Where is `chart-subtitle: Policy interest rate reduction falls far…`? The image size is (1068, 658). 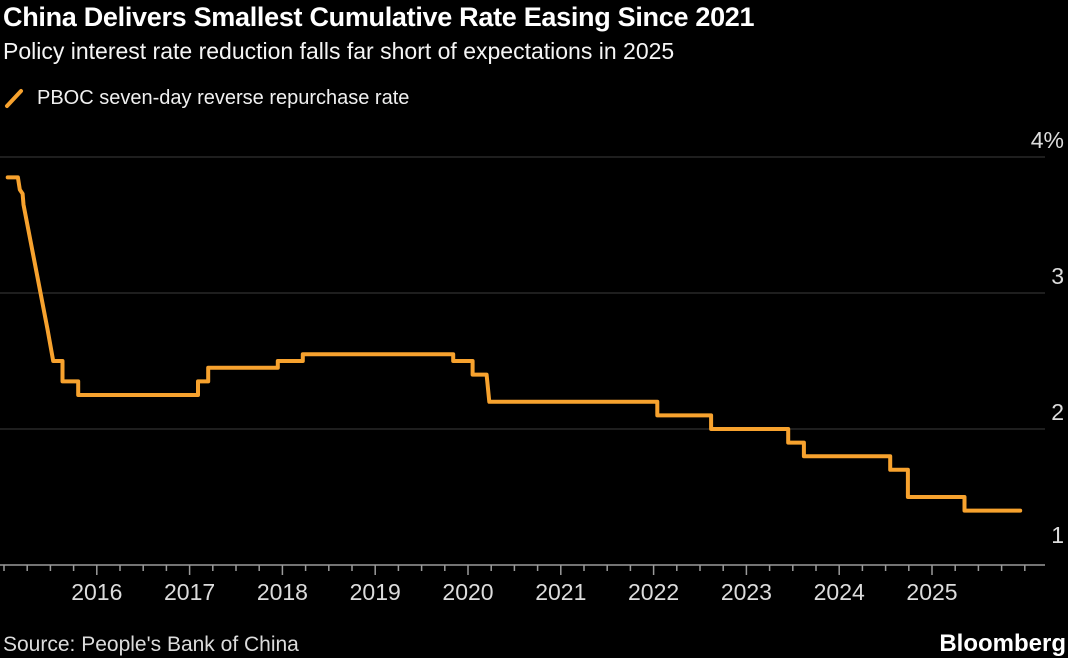 chart-subtitle: Policy interest rate reduction falls far… is located at coordinates (339, 51).